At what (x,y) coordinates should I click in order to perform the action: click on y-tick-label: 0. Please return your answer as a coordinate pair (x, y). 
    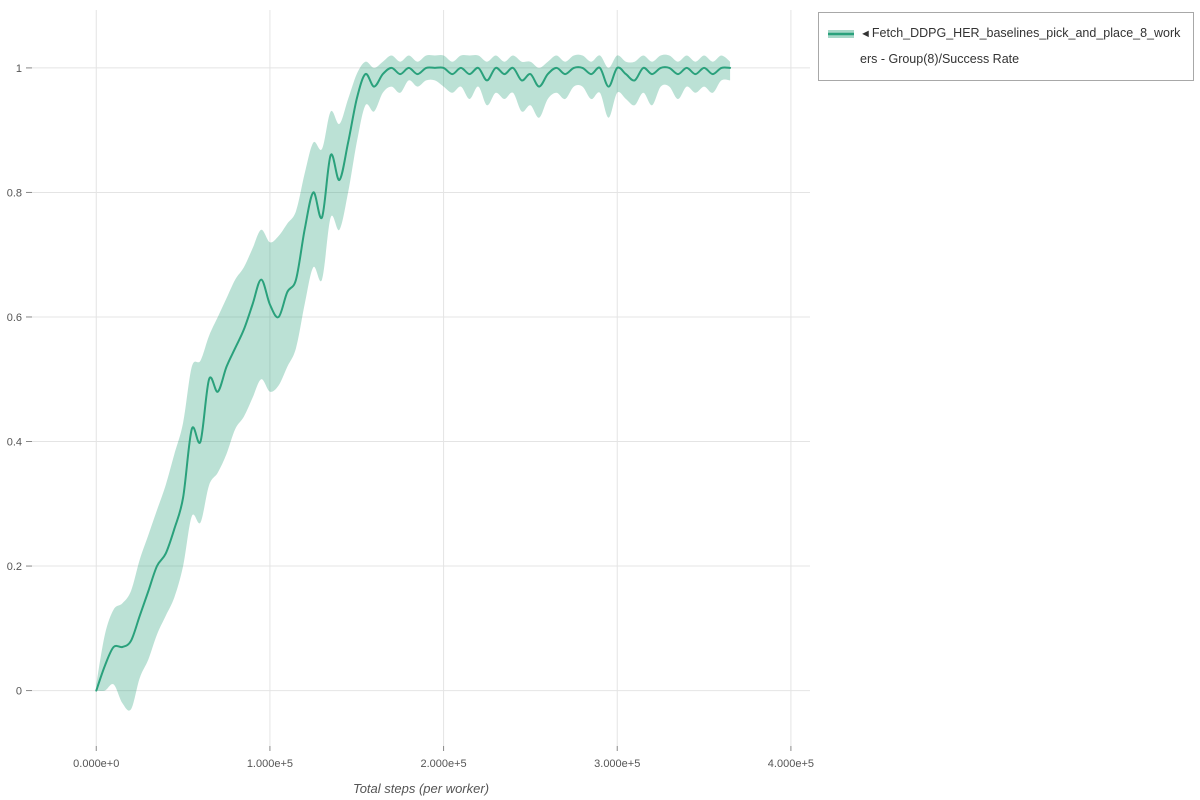
    Looking at the image, I should click on (19, 692).